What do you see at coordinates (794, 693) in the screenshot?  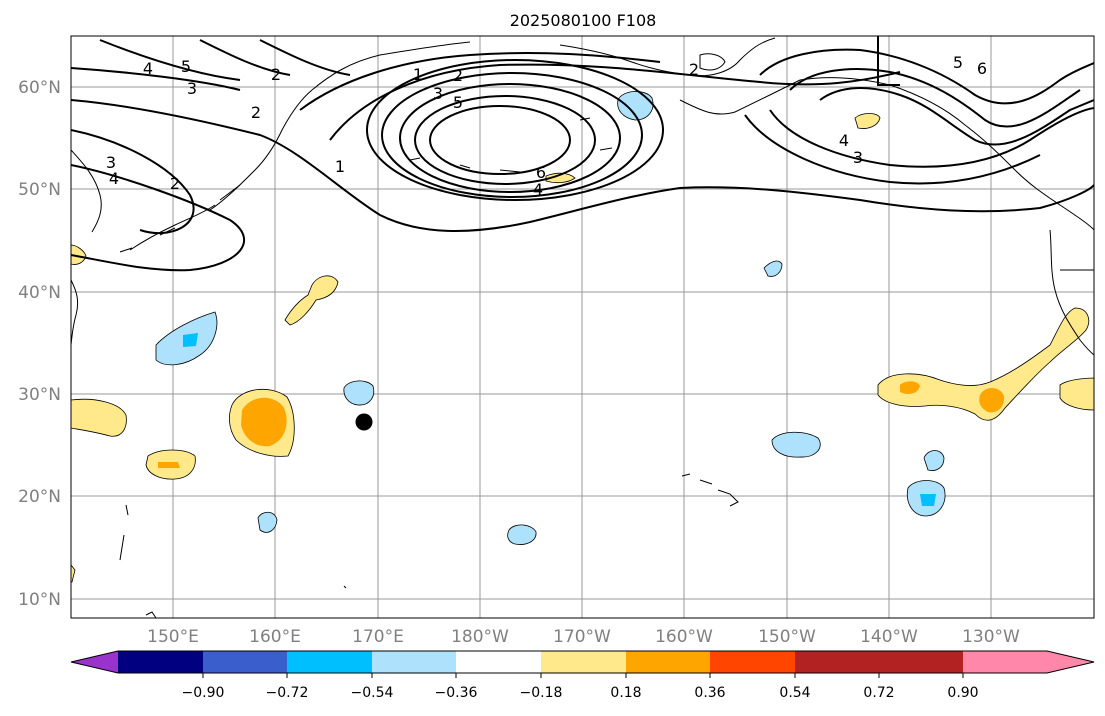 I see `colorbar-tick-label: 0.54` at bounding box center [794, 693].